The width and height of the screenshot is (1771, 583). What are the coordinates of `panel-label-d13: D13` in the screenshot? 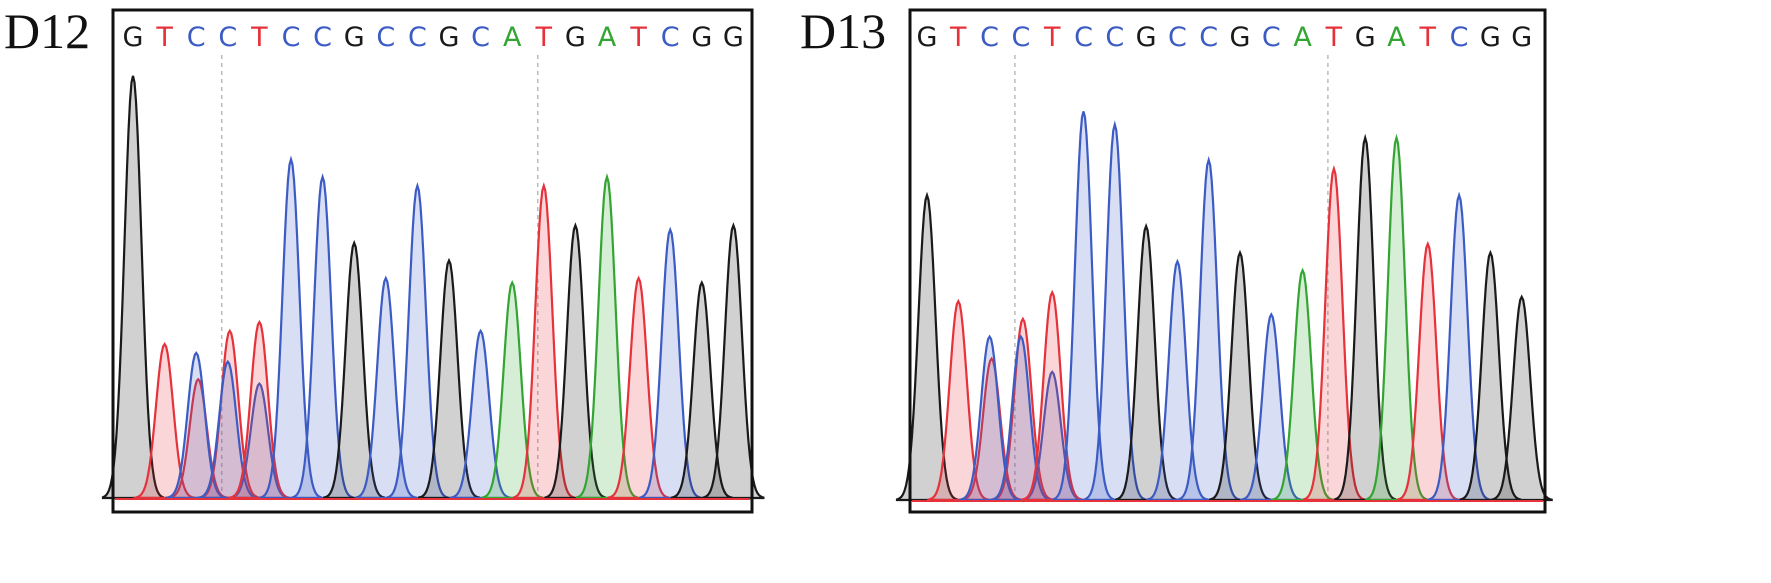 It's located at (843, 31).